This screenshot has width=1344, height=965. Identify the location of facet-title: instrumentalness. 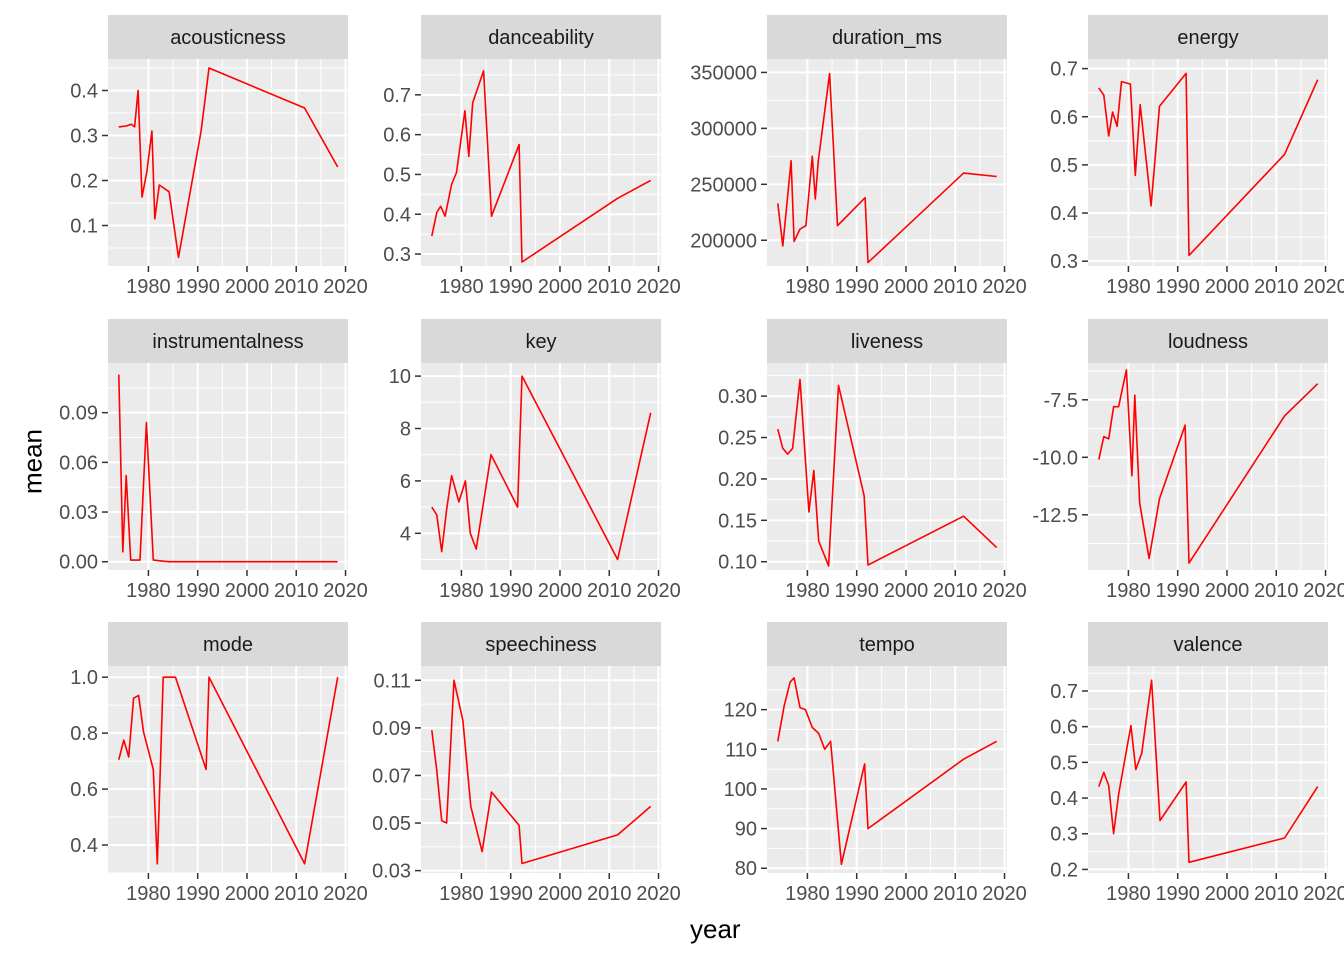
(227, 342).